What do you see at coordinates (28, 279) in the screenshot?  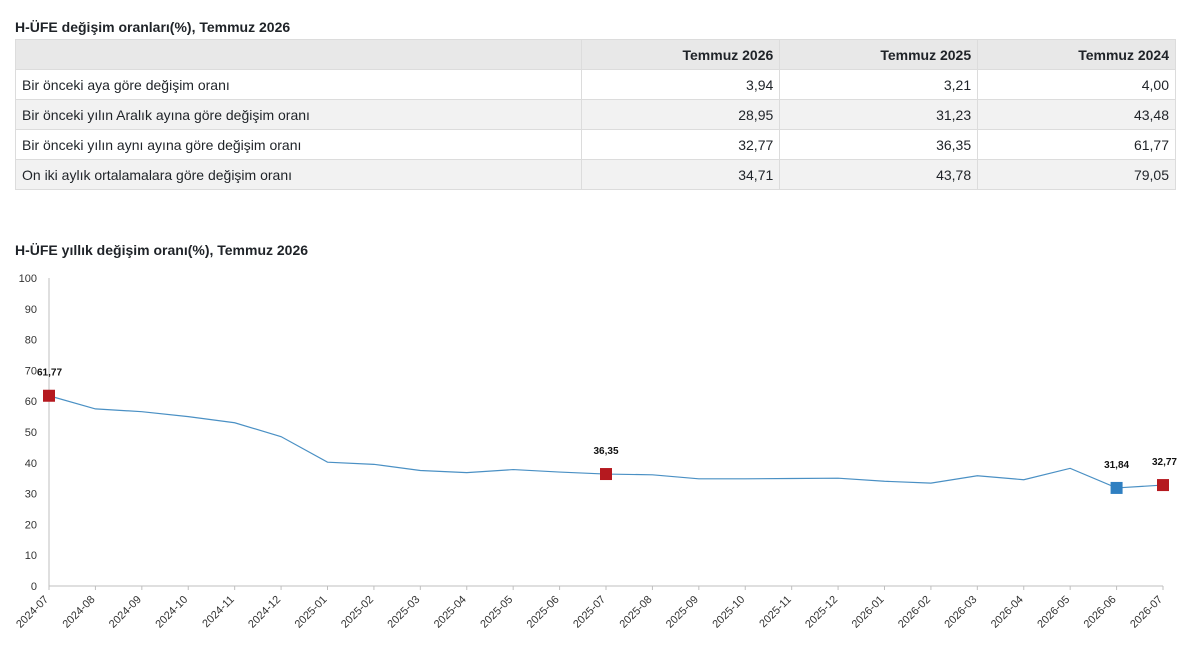 I see `y-tick-label: 100` at bounding box center [28, 279].